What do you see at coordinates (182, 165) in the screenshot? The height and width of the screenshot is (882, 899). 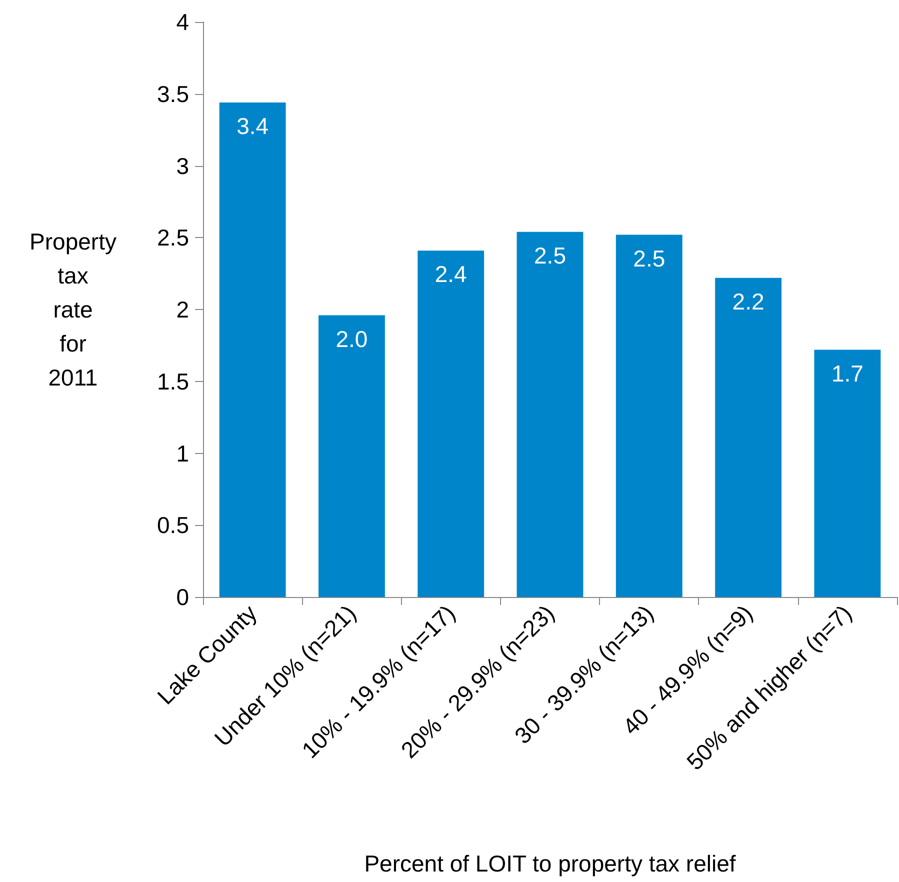 I see `y-tick-label: 3` at bounding box center [182, 165].